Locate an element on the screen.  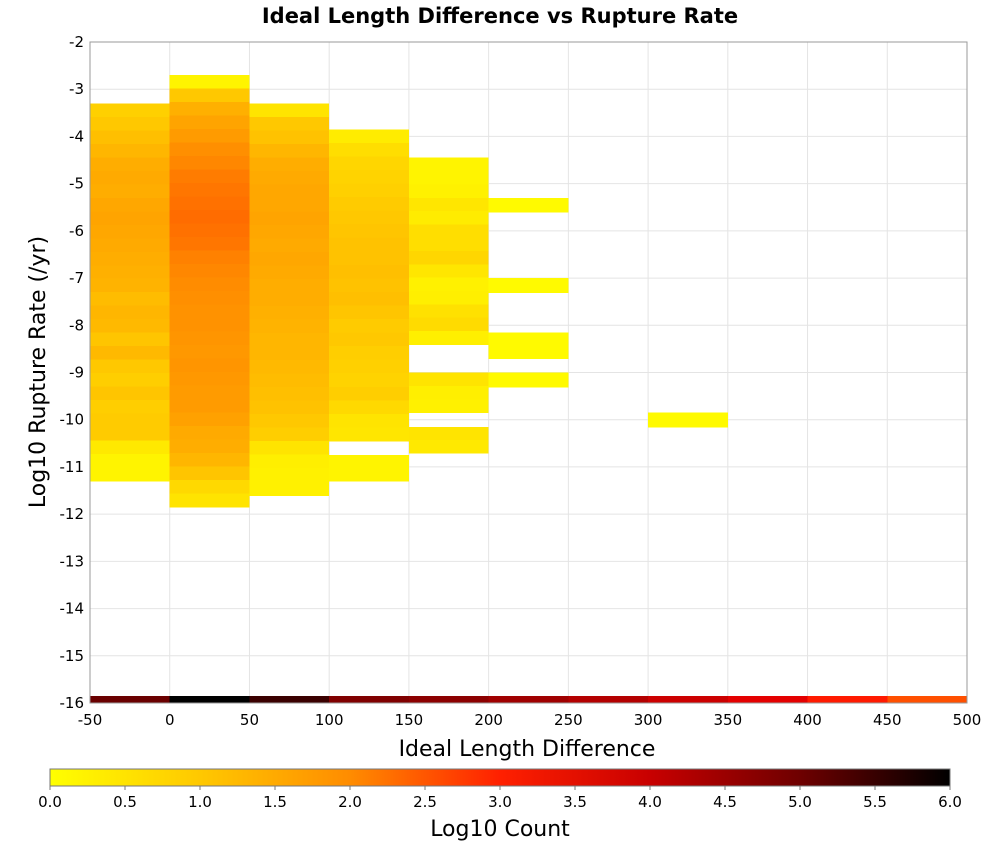
bottom-scale-strip is located at coordinates (528, 699).